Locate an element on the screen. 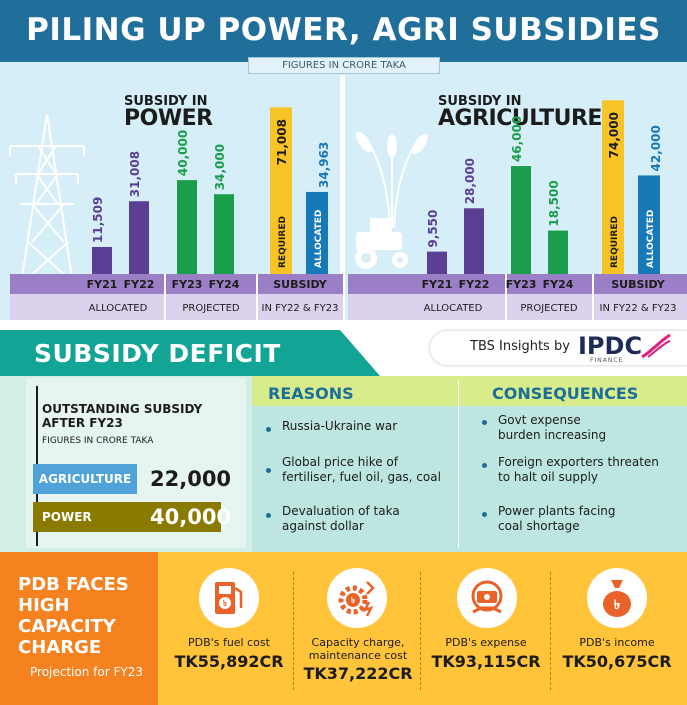  pdb-item-4-label: PDB's income is located at coordinates (617, 642).